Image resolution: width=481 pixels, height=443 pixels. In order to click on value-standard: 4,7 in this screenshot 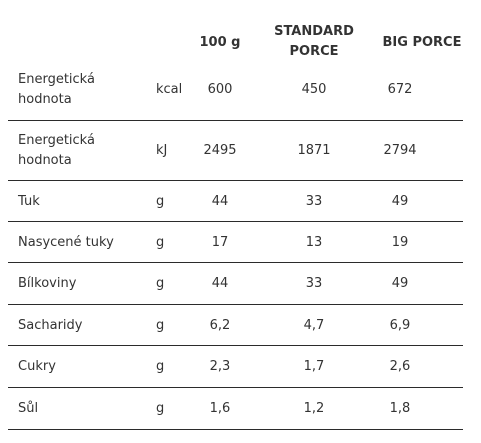, I will do `click(314, 325)`.